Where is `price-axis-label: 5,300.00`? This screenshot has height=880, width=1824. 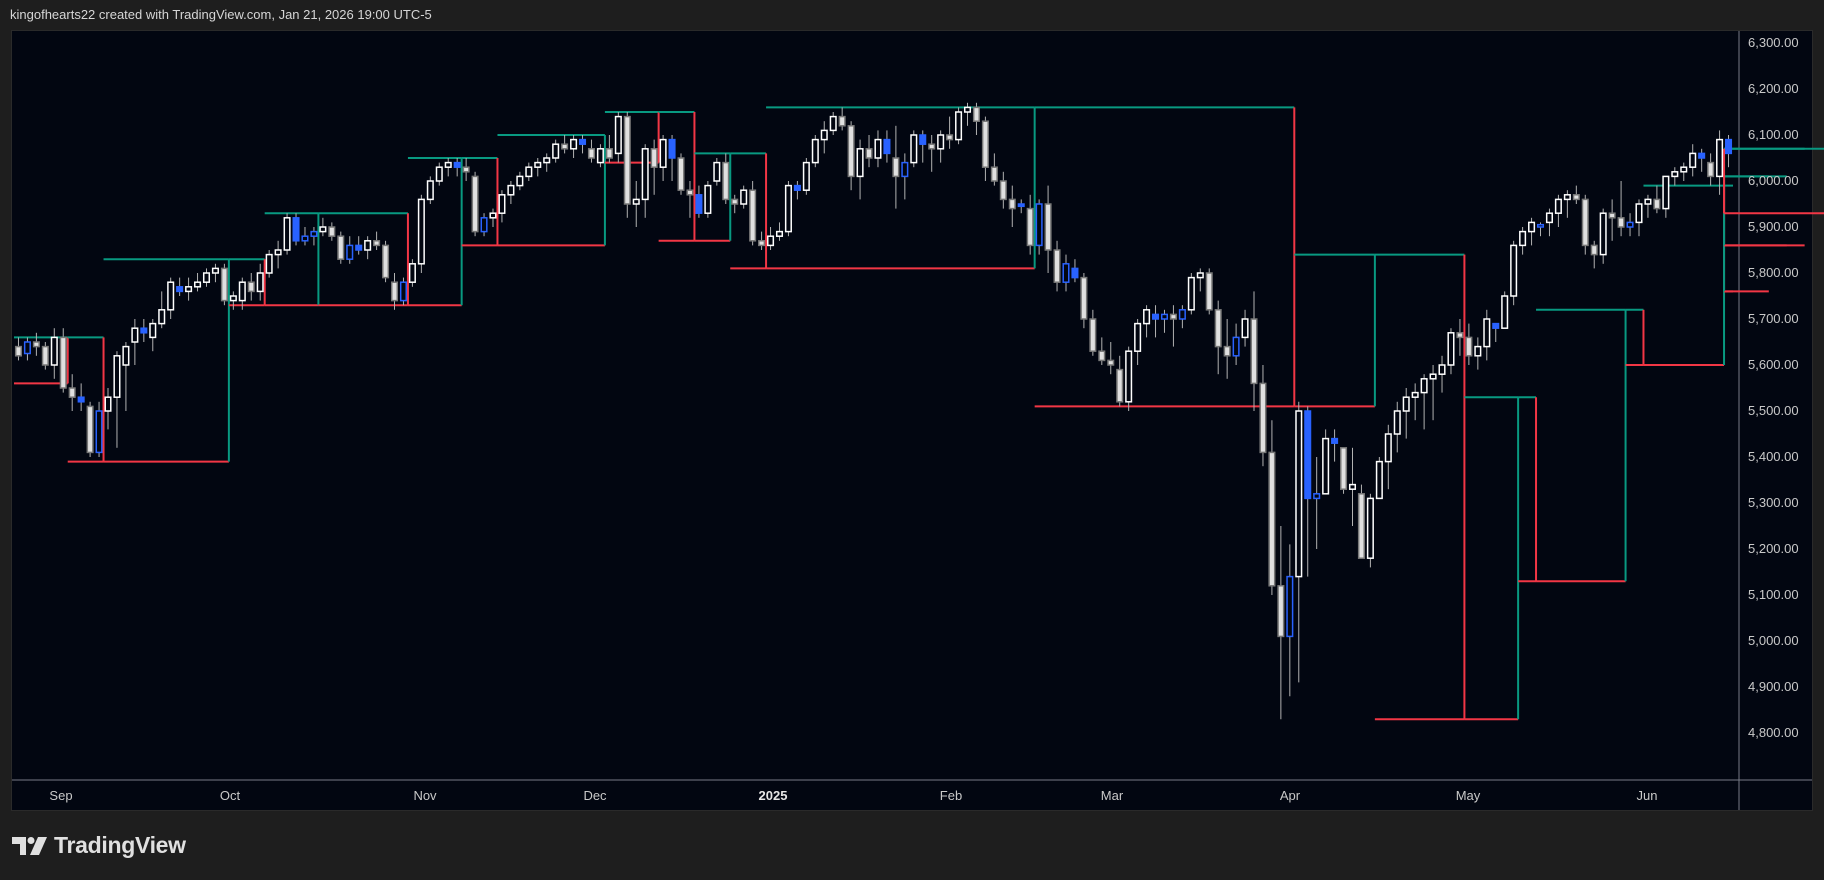 price-axis-label: 5,300.00 is located at coordinates (1773, 502).